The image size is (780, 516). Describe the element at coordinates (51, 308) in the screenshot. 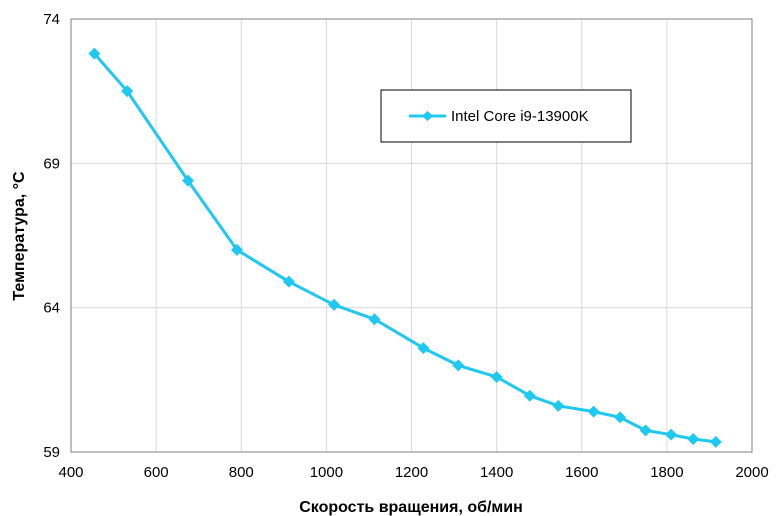

I see `y-tick-label: 64` at that location.